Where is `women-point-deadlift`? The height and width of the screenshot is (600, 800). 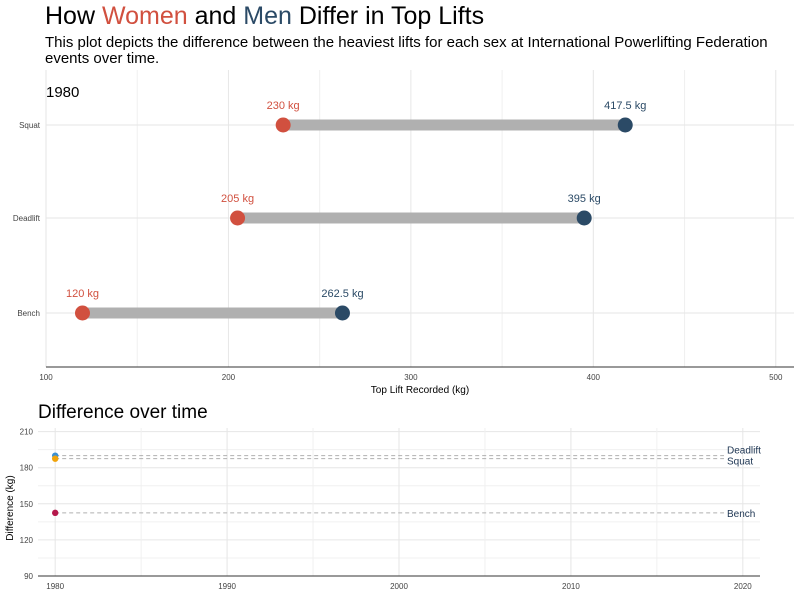
women-point-deadlift is located at coordinates (238, 218).